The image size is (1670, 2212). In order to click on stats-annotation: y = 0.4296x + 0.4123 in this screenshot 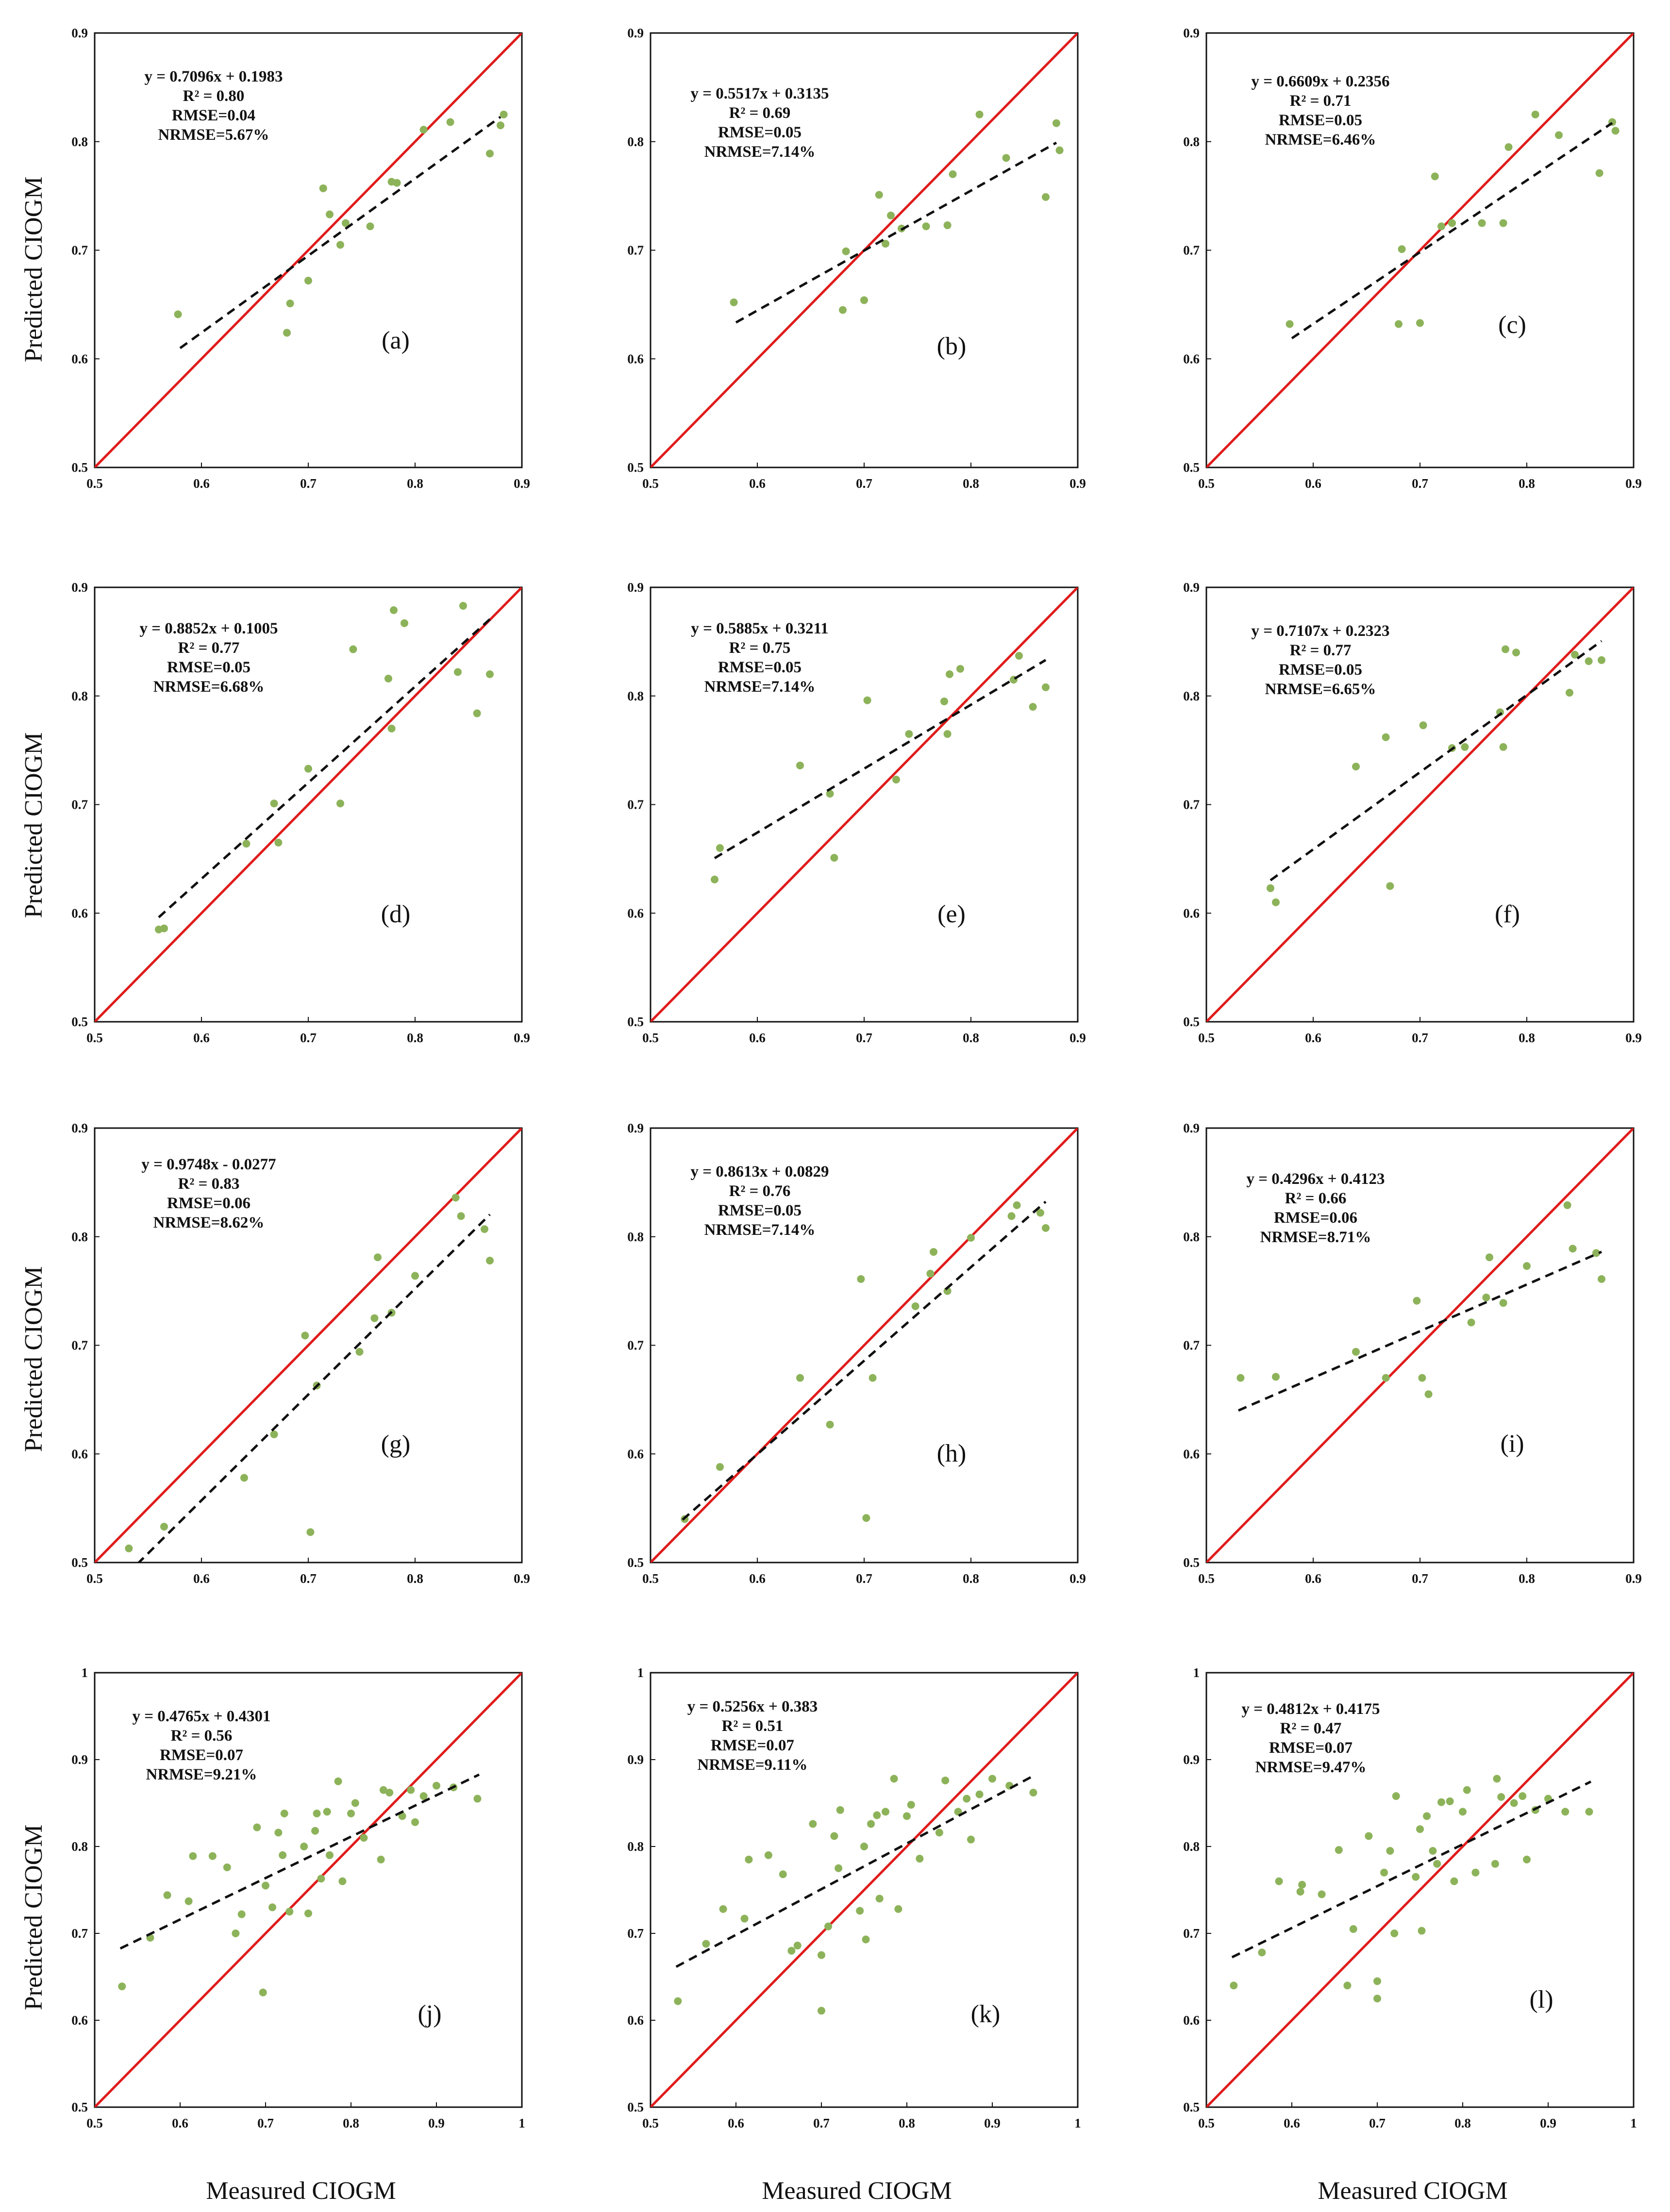, I will do `click(1315, 1179)`.